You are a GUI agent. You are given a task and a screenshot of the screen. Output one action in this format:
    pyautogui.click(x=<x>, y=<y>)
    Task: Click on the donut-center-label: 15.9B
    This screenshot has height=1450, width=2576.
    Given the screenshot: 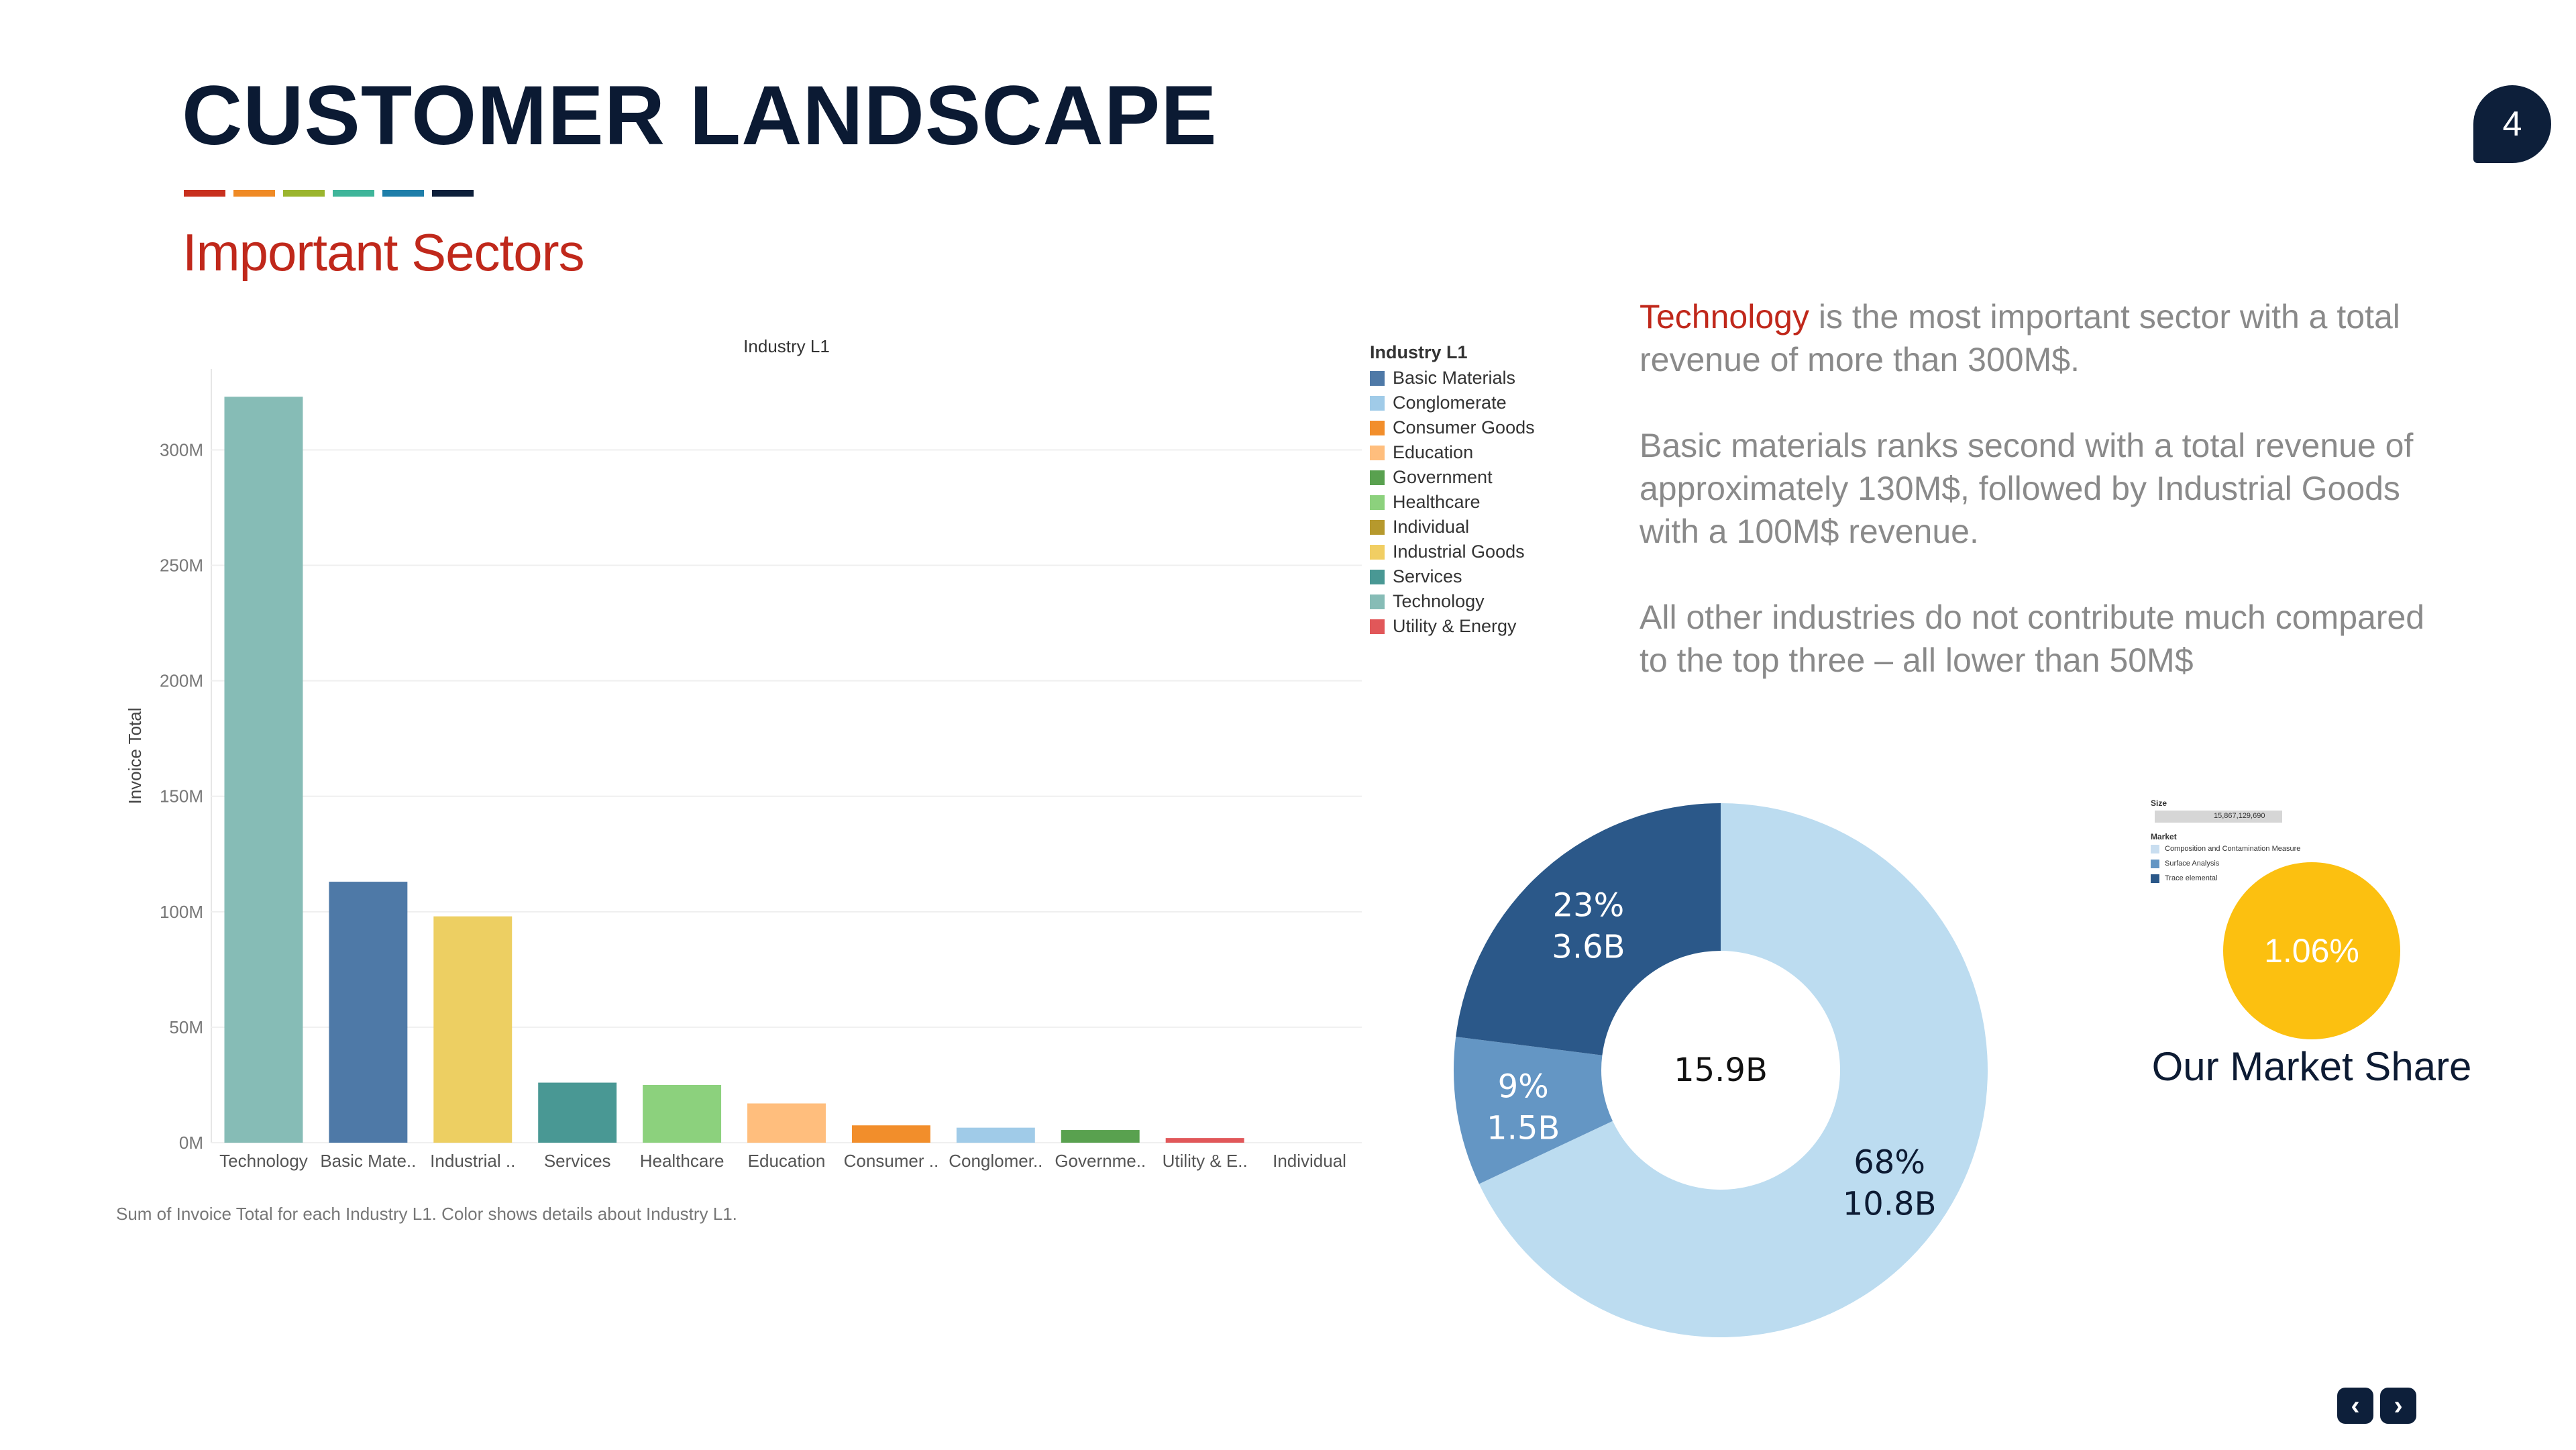 What is the action you would take?
    pyautogui.click(x=1721, y=1070)
    